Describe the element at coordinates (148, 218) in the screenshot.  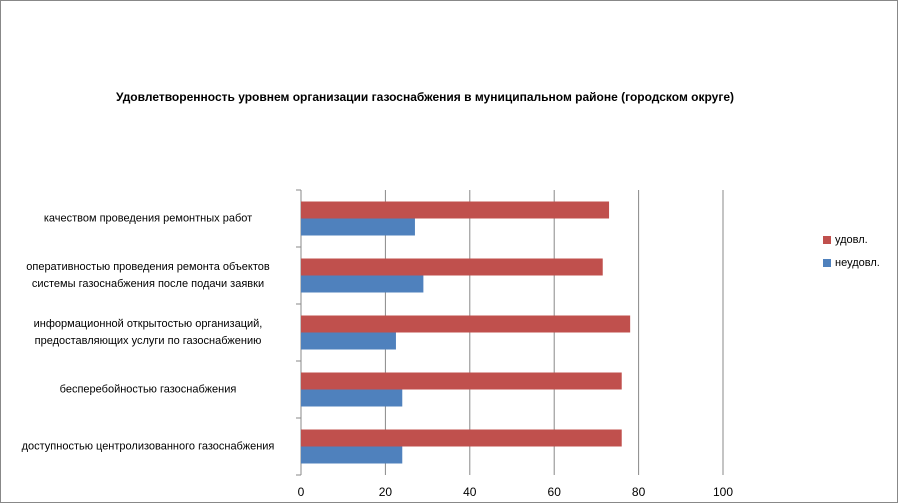
I see `y-tick-label: качеством проведения ремонтных работ` at that location.